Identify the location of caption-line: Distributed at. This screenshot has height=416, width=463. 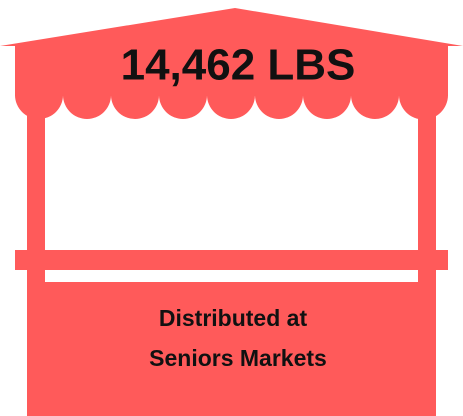
(233, 318).